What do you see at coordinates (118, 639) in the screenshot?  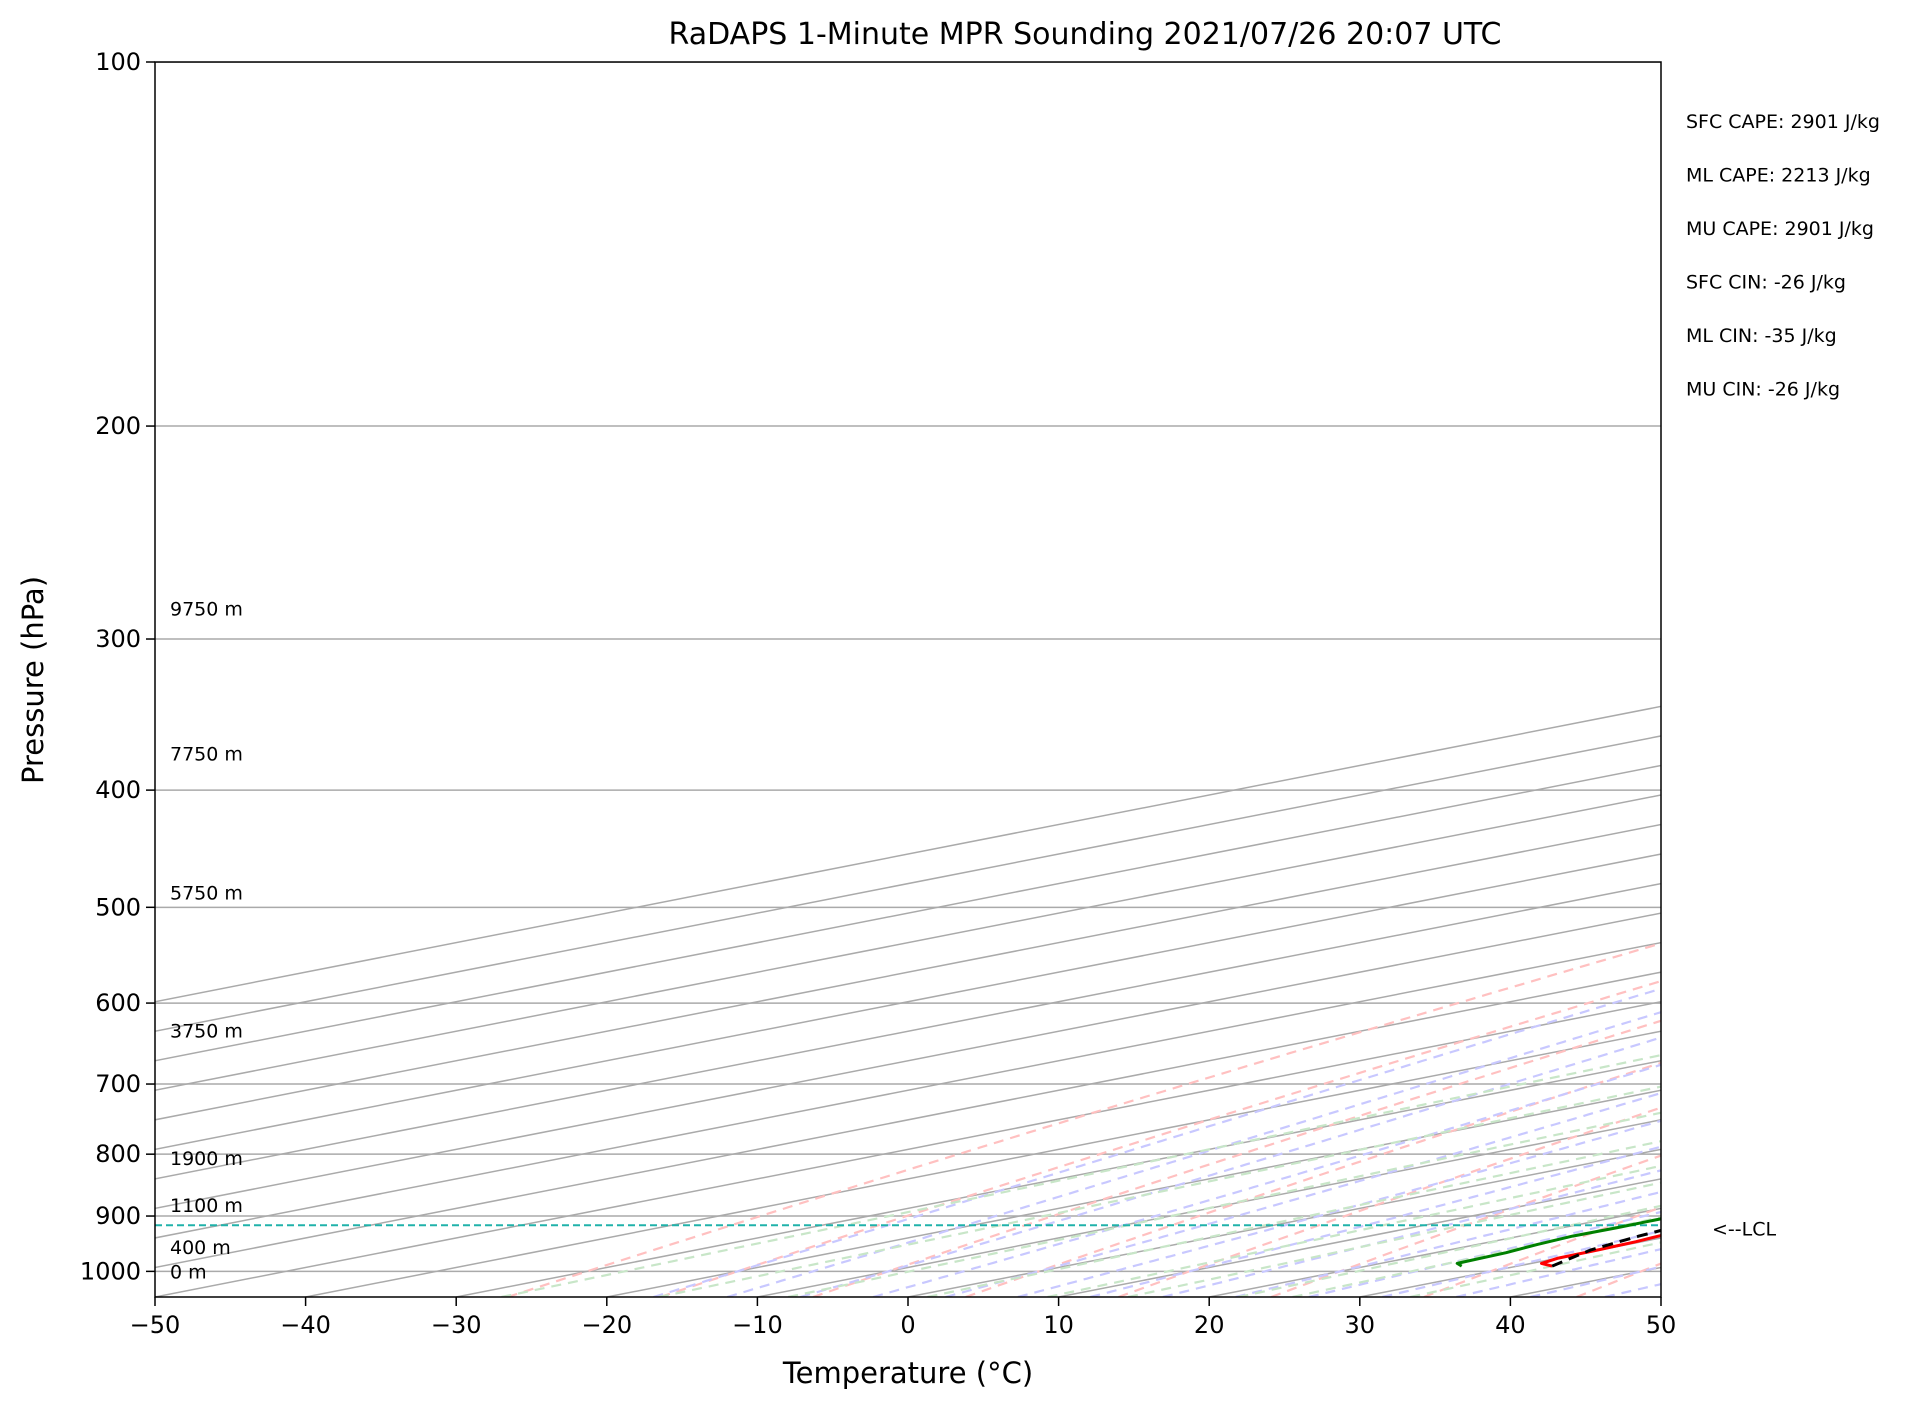 I see `y-tick-label: 300` at bounding box center [118, 639].